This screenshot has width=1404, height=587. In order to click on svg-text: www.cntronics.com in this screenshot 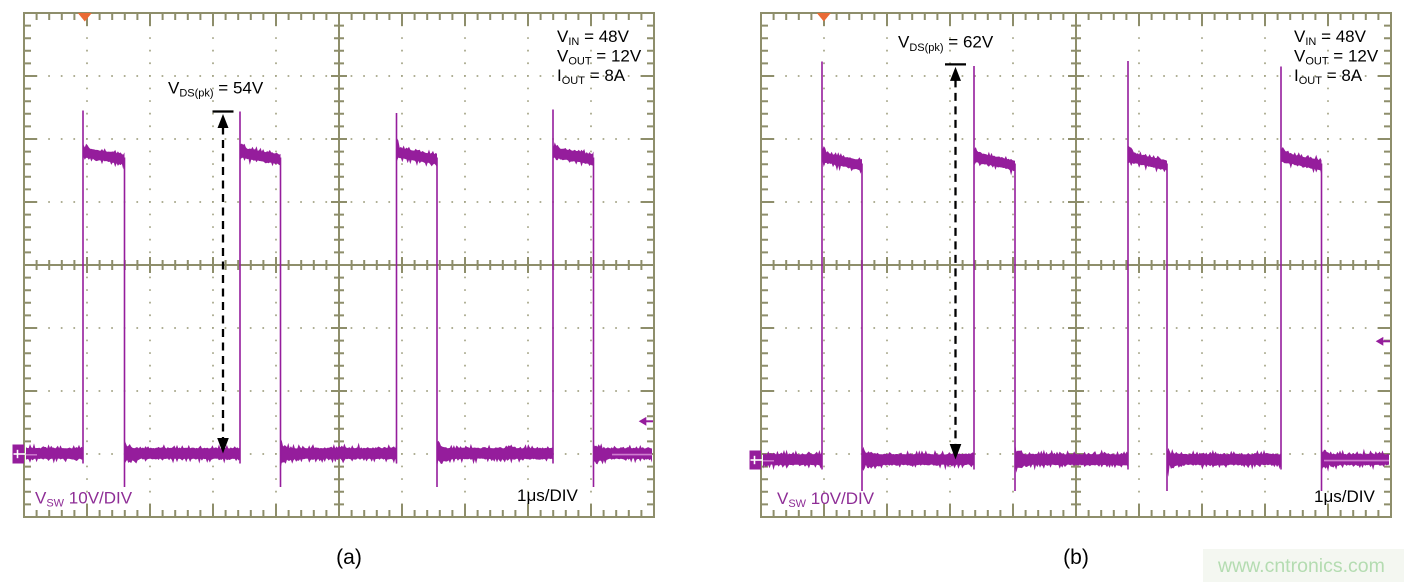, I will do `click(1301, 566)`.